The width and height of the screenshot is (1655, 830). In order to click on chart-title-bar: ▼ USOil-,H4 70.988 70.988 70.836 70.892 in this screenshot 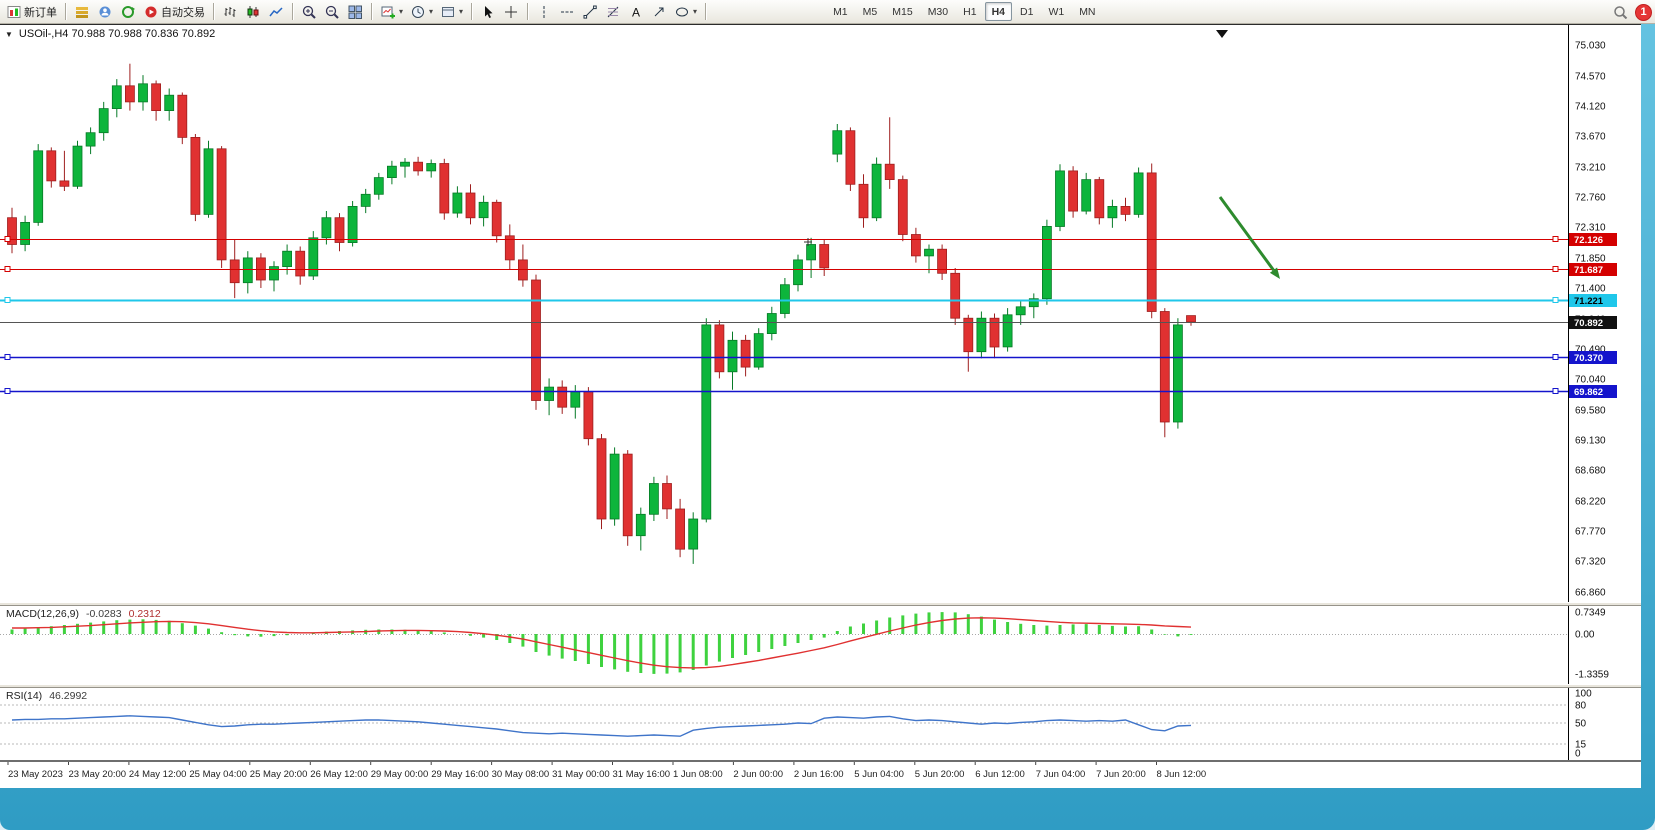, I will do `click(110, 34)`.